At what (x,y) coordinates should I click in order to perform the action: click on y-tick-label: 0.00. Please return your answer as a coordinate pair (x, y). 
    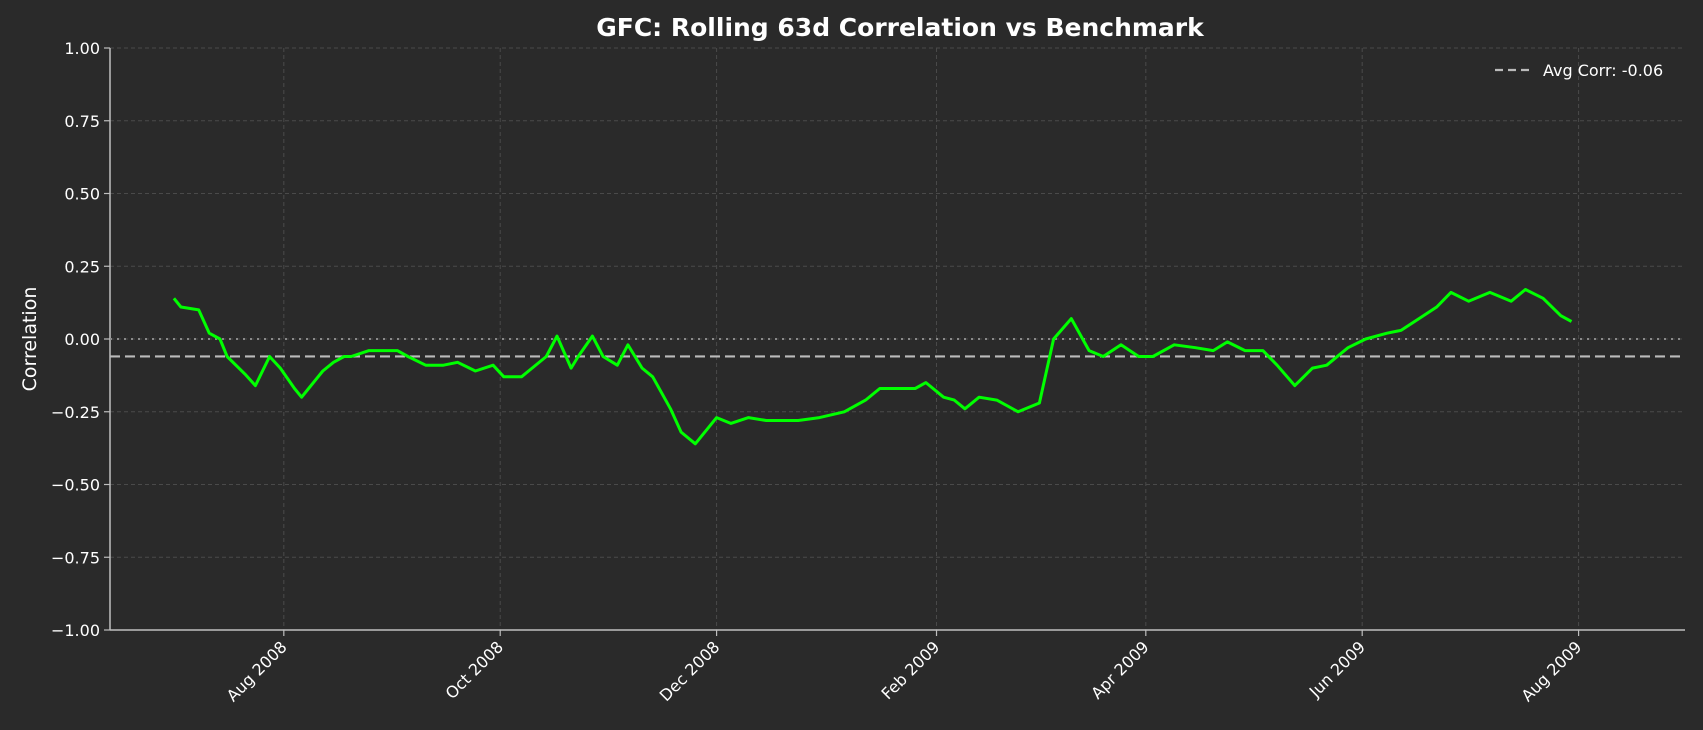
    Looking at the image, I should click on (82, 339).